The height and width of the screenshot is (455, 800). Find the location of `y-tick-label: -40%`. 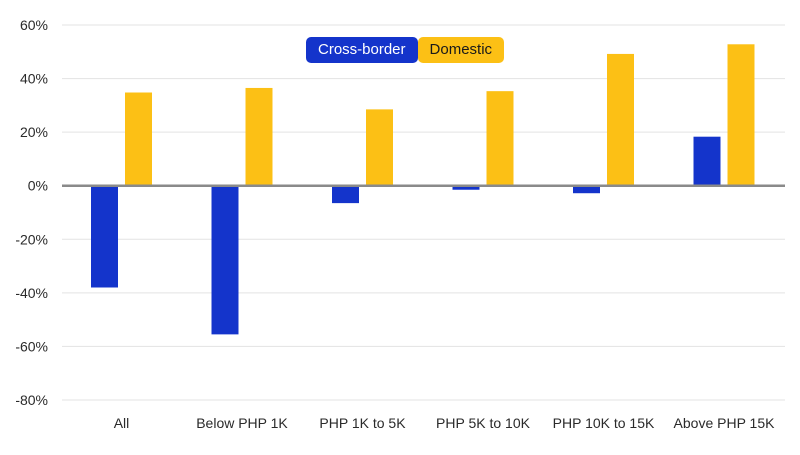

y-tick-label: -40% is located at coordinates (31, 293).